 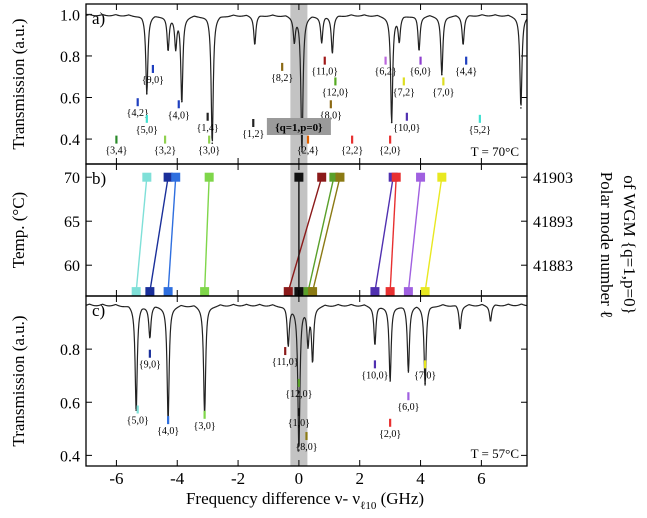 I want to click on mode-label: {11,0}, so click(x=324, y=72).